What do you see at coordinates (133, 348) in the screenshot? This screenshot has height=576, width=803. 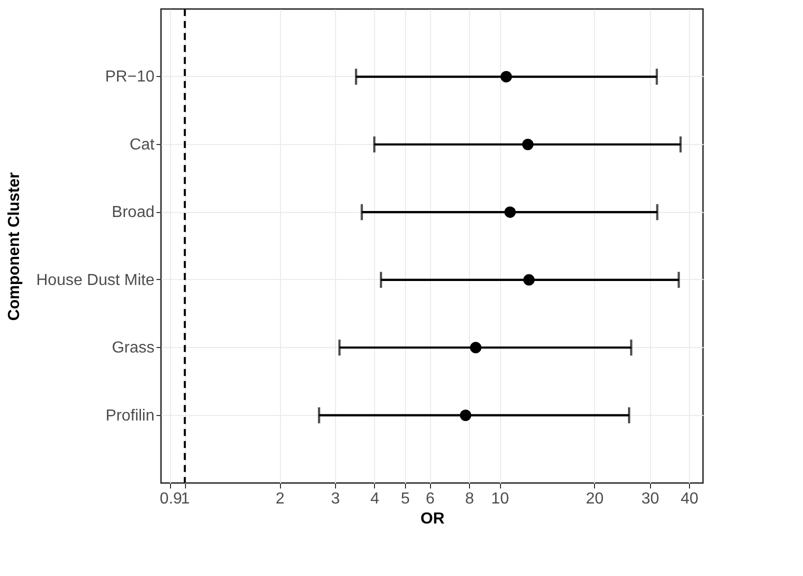 I see `y-tick-label: Grass` at bounding box center [133, 348].